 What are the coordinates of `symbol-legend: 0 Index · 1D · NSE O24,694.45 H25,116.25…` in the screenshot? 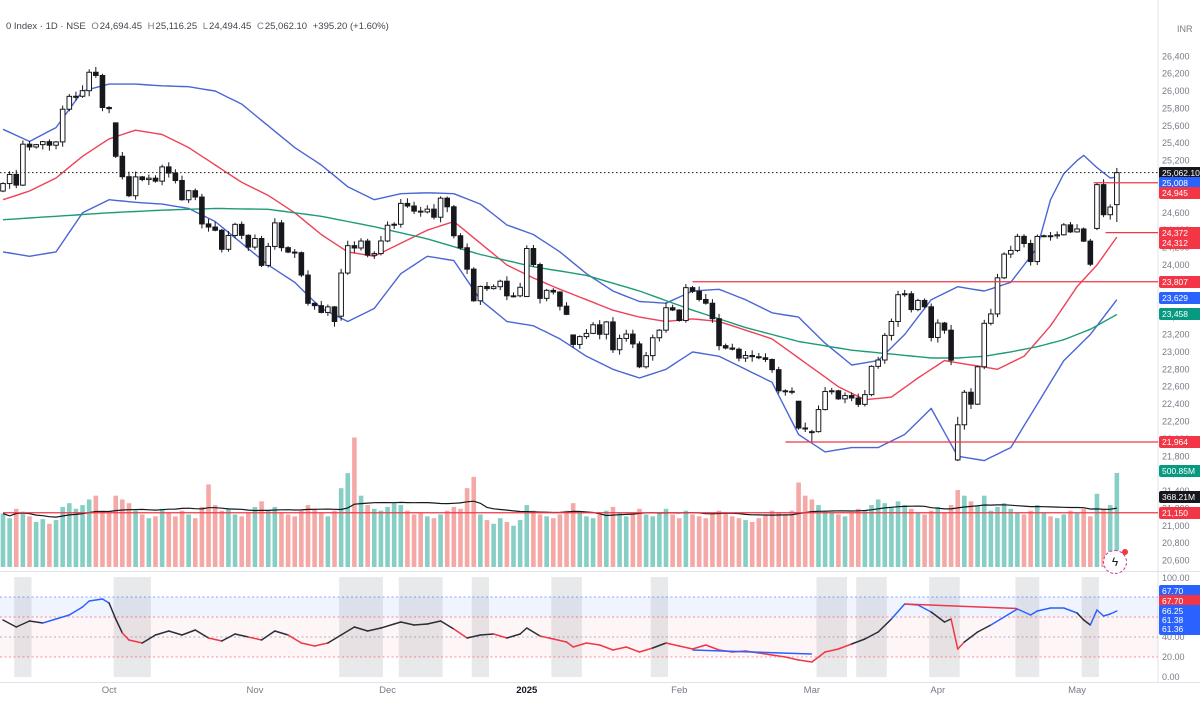 It's located at (199, 26).